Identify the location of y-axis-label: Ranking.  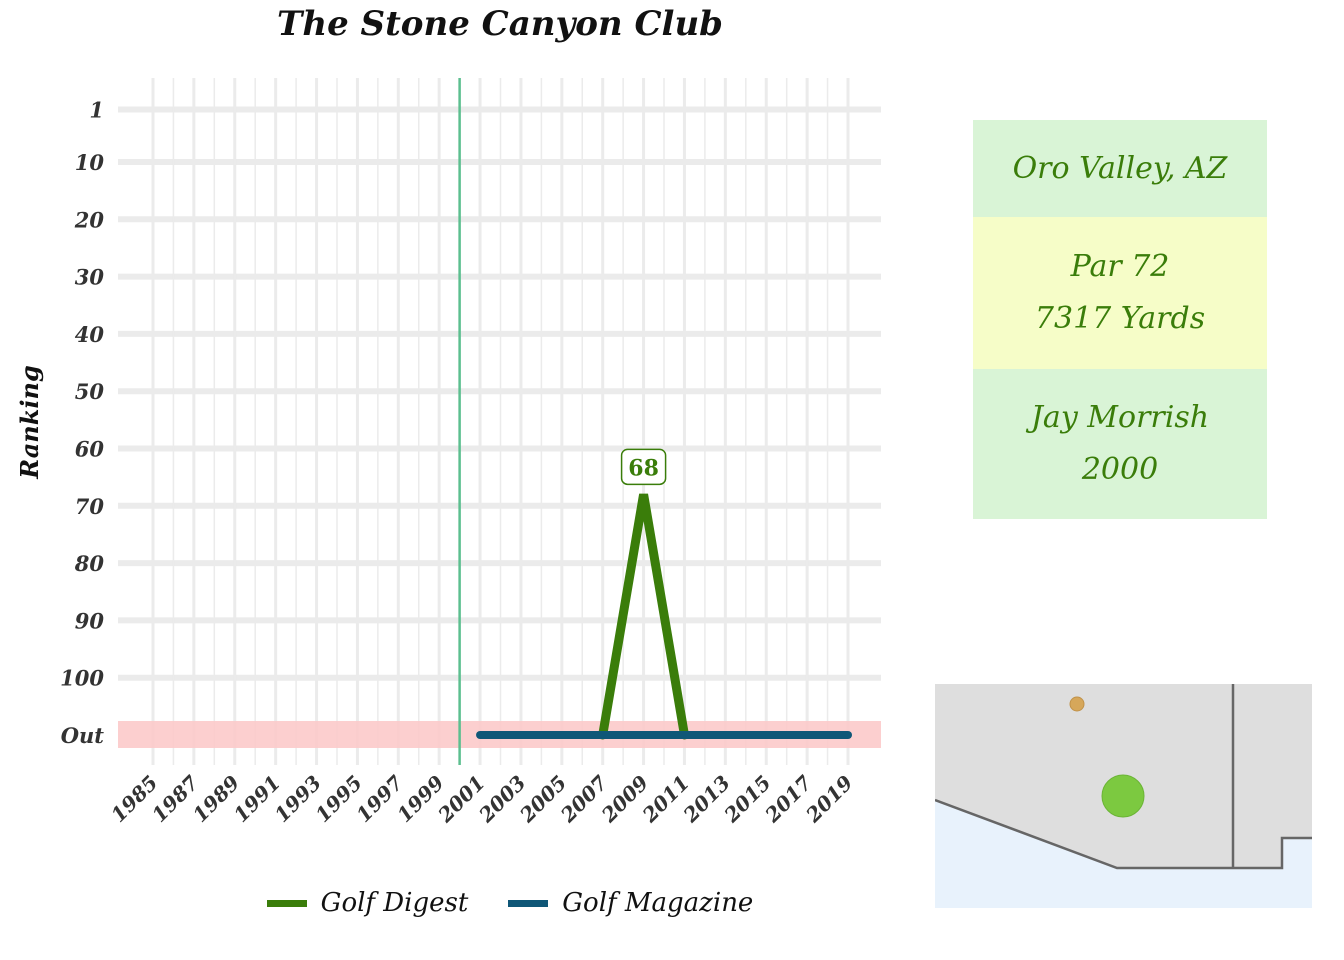
(29, 422).